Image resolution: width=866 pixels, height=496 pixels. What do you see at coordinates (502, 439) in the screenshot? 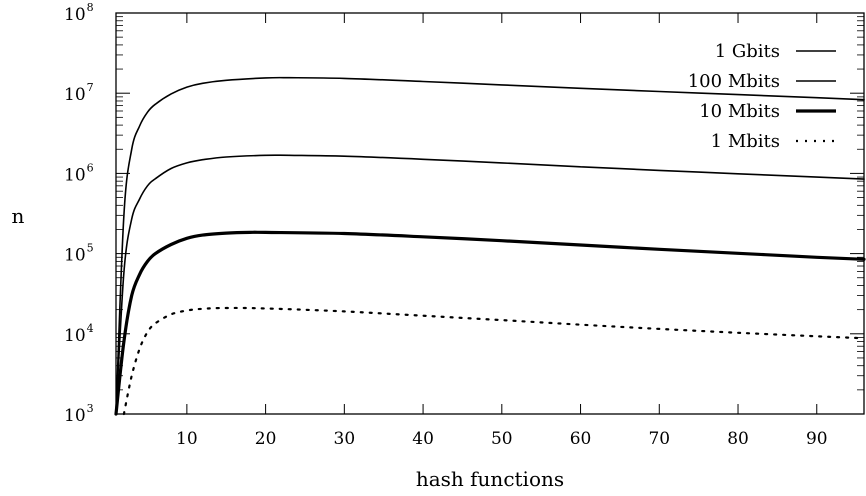
I see `x-tick-label: 50` at bounding box center [502, 439].